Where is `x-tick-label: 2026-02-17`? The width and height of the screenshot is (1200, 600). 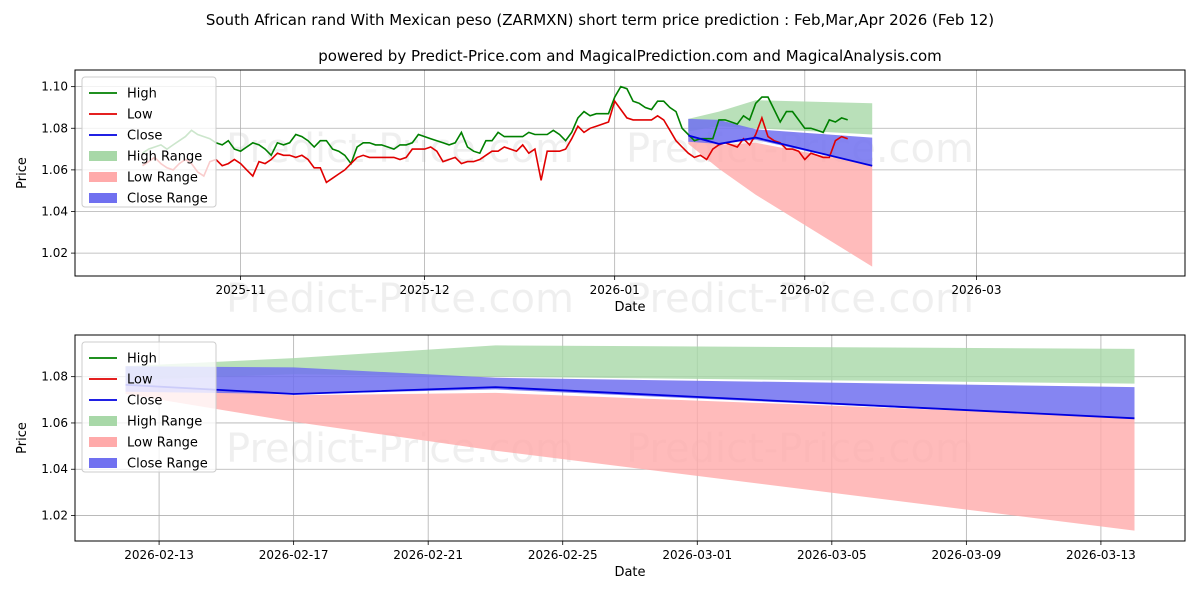 x-tick-label: 2026-02-17 is located at coordinates (294, 555).